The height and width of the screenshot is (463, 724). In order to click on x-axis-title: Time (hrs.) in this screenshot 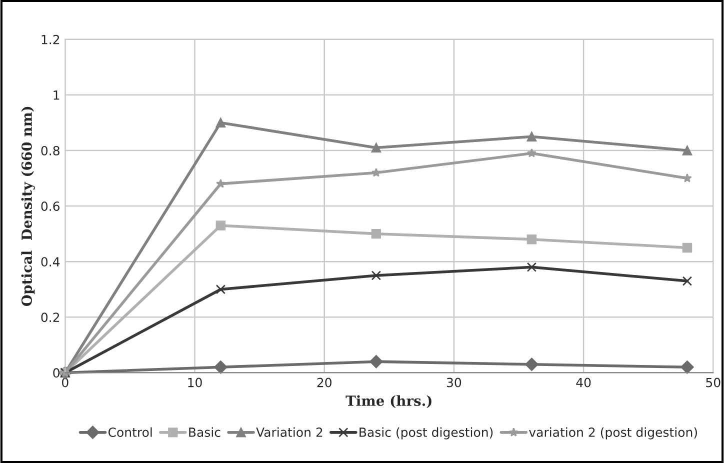, I will do `click(389, 401)`.